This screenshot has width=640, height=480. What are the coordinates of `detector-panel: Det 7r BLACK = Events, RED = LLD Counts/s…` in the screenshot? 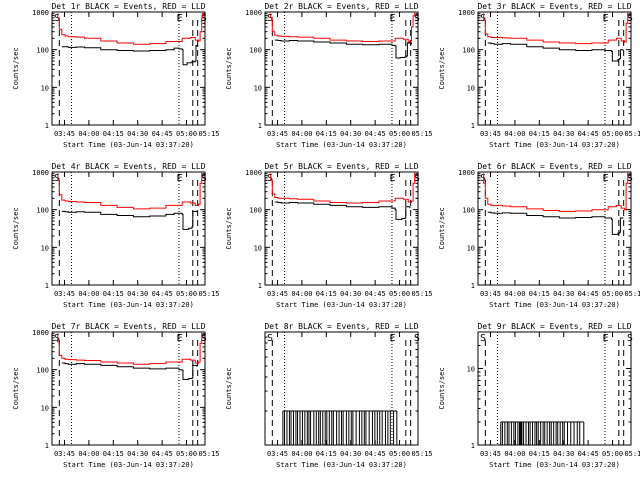 It's located at (116, 395).